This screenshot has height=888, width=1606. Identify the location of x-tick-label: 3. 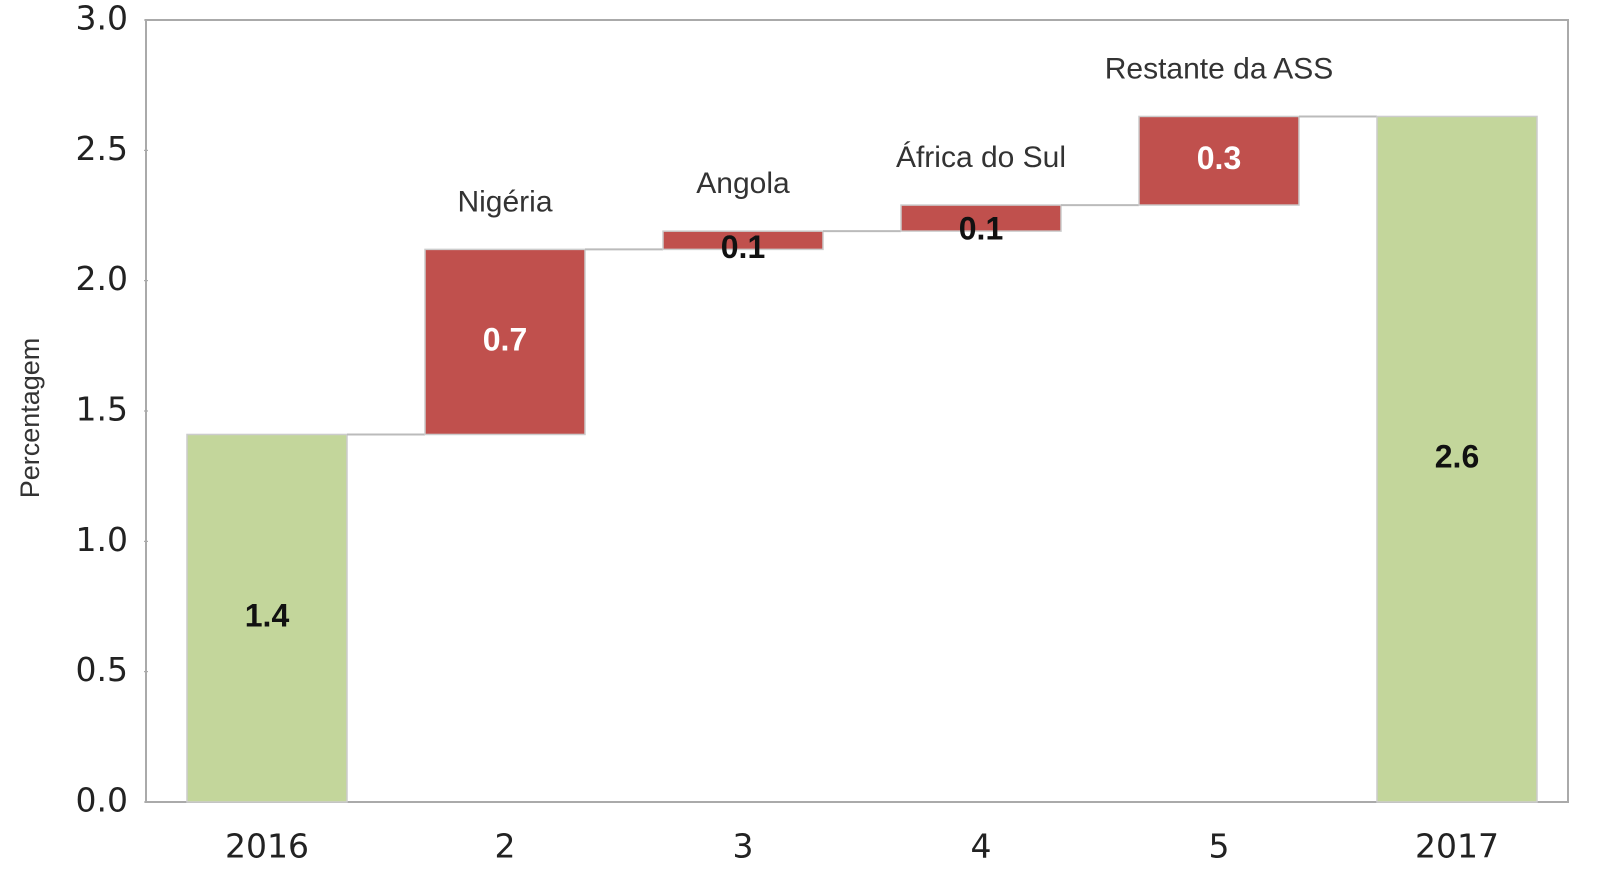
(743, 846).